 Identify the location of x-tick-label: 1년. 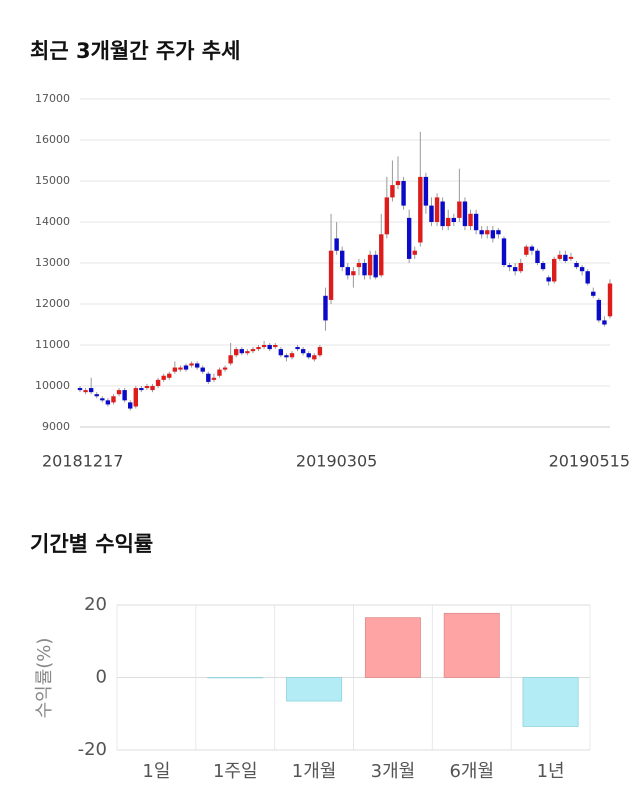
(551, 771).